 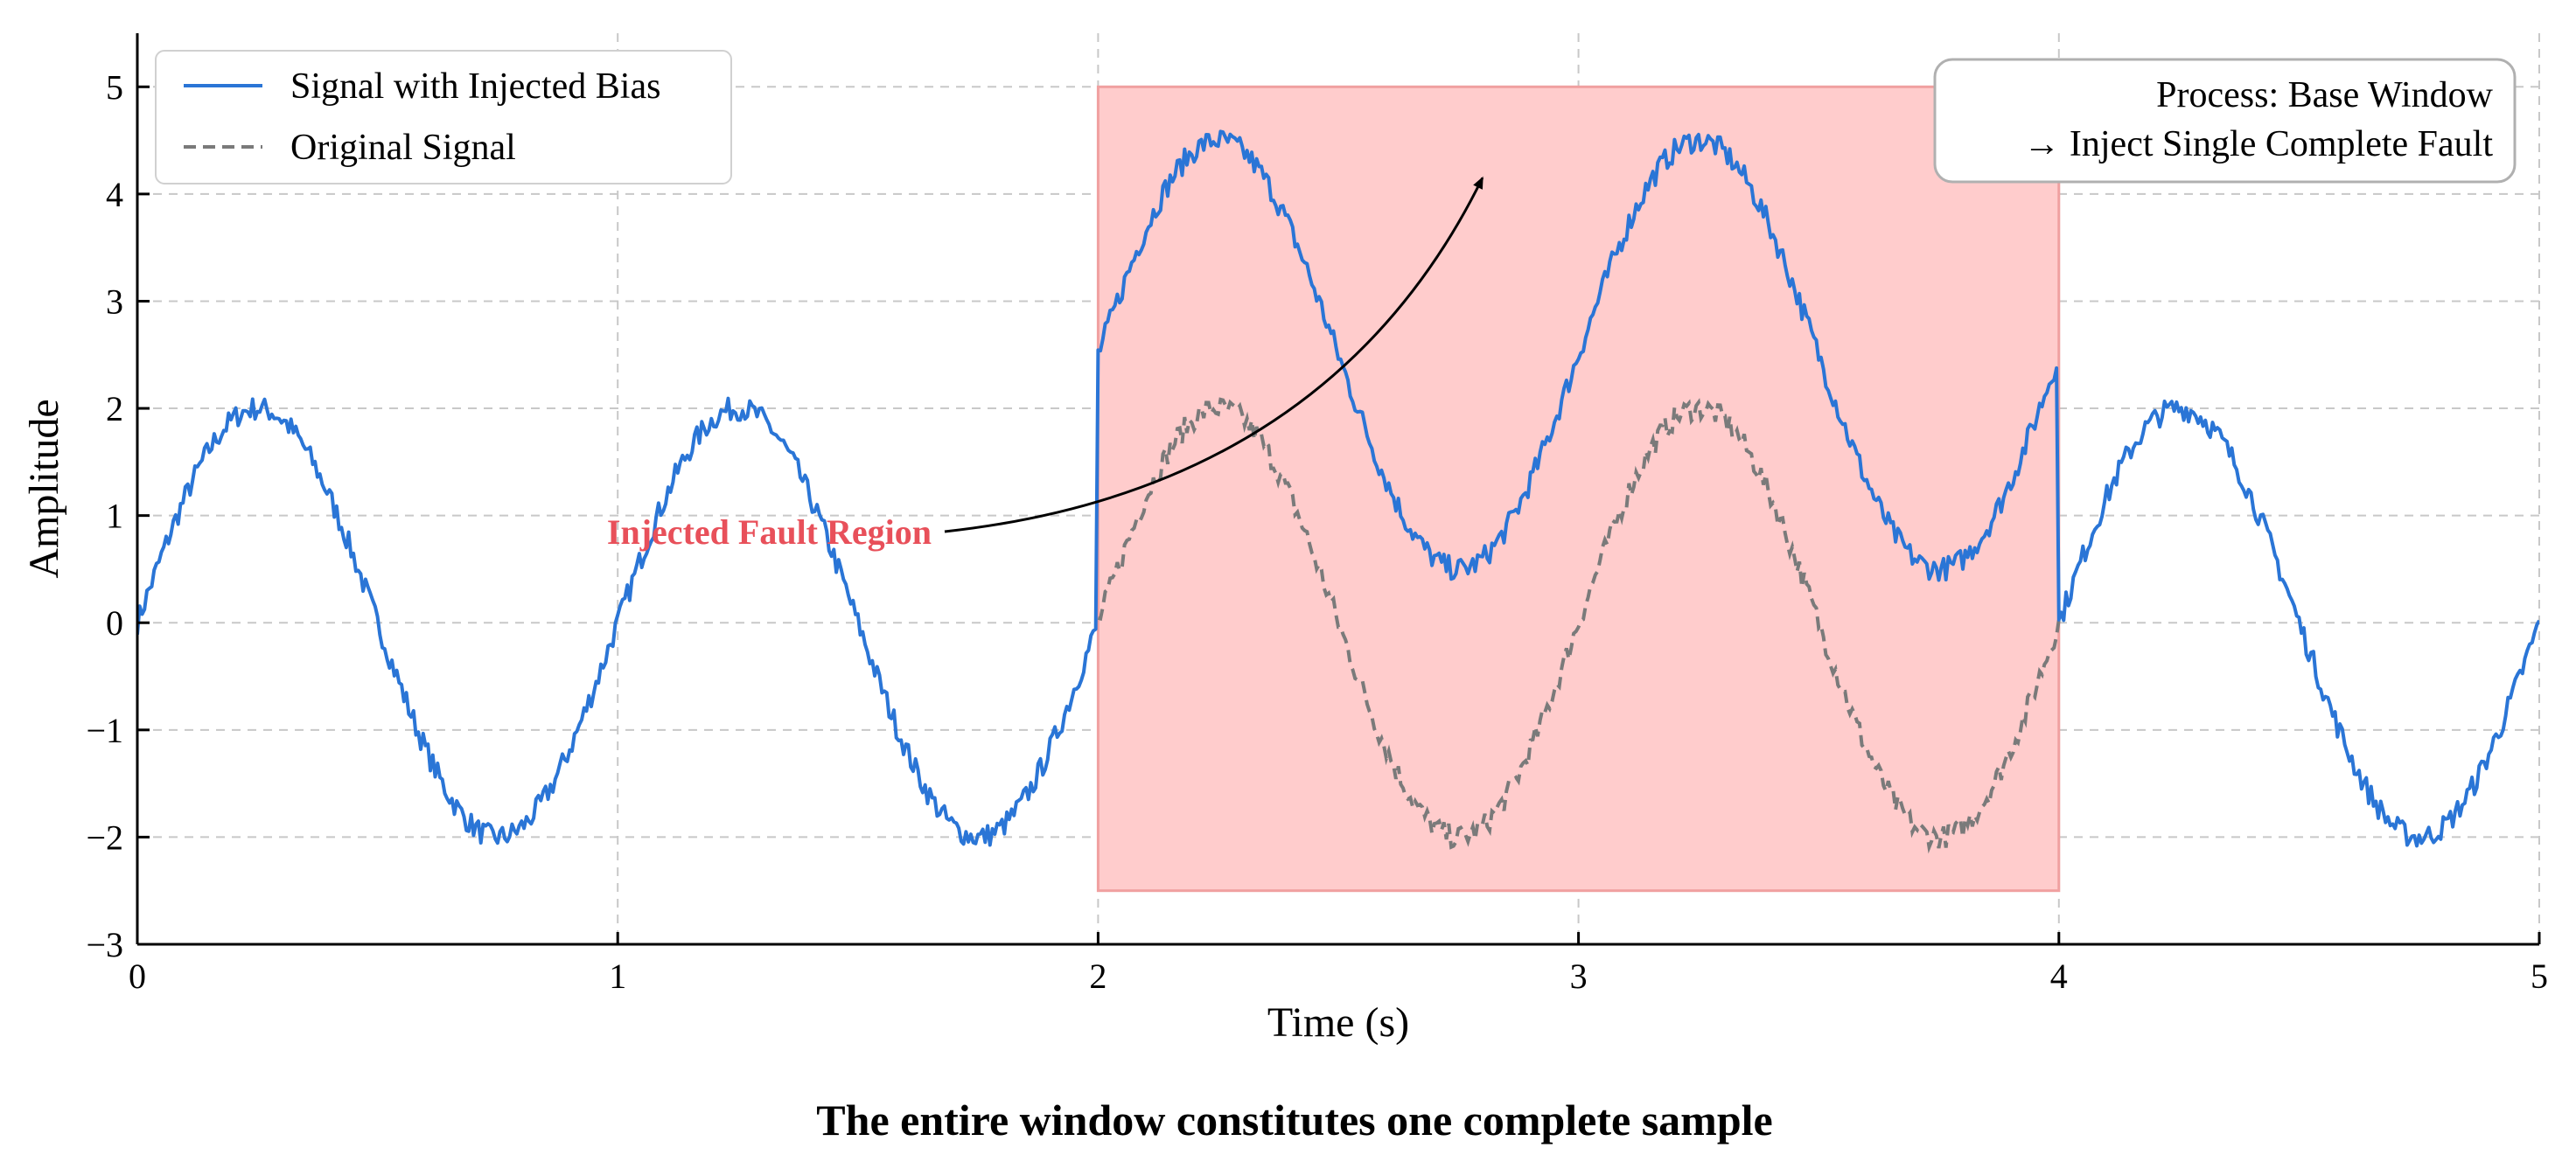 I want to click on legend-box, so click(x=443, y=117).